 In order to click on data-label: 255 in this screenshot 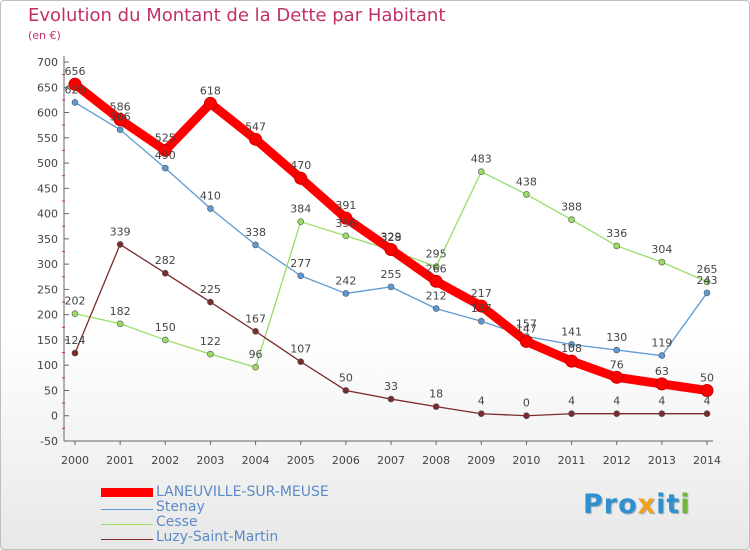, I will do `click(391, 274)`.